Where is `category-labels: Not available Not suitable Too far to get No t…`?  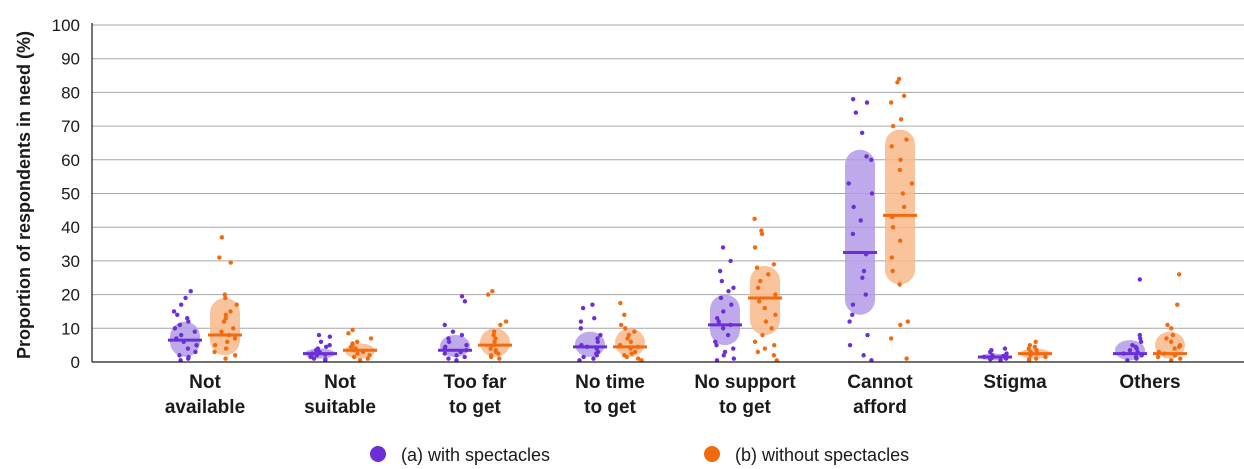 category-labels: Not available Not suitable Too far to get No t… is located at coordinates (673, 395).